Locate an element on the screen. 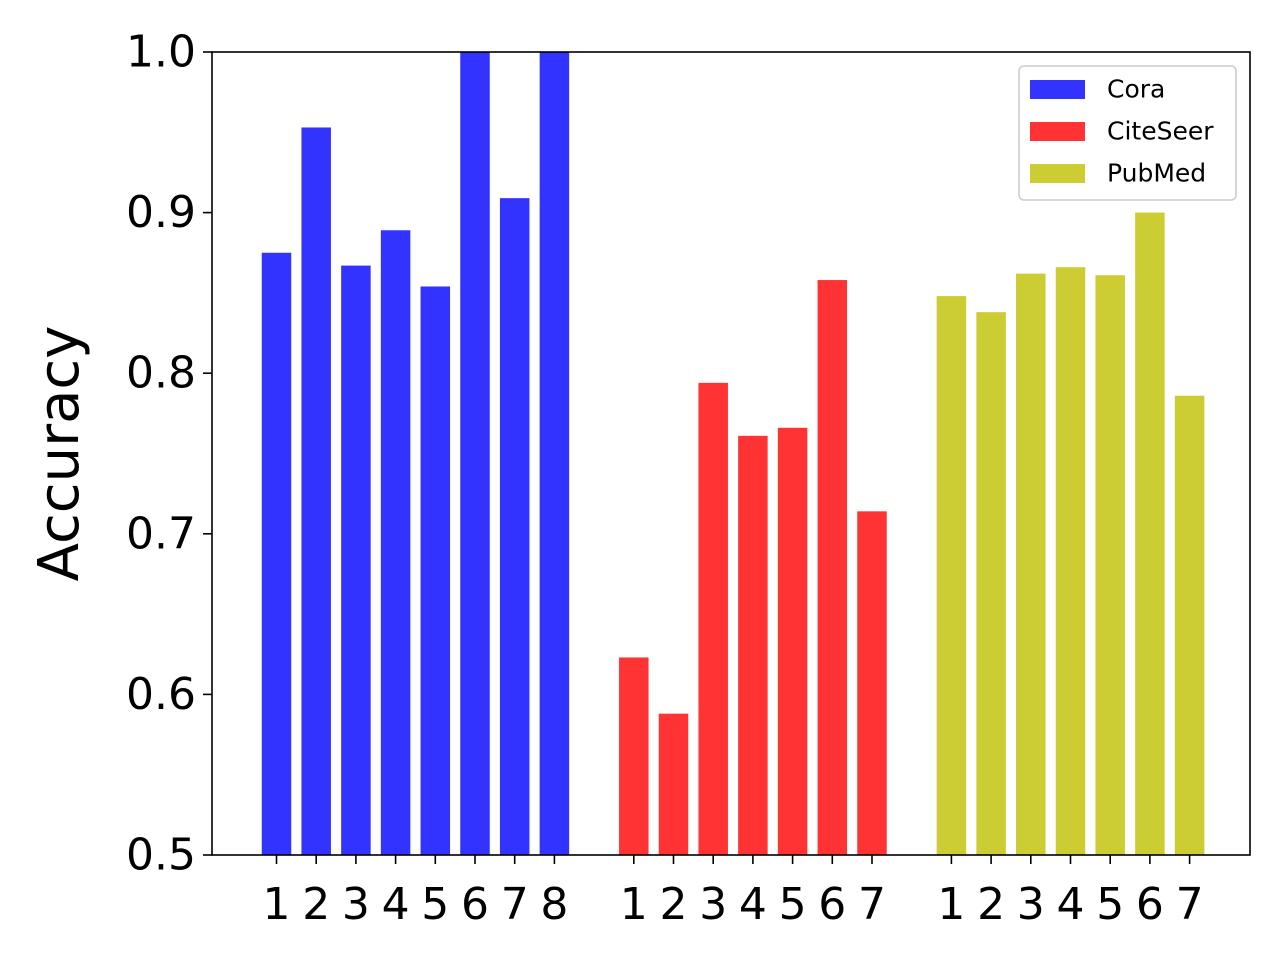 This screenshot has height=960, width=1280. legend-label-cora: Cora is located at coordinates (1136, 89).